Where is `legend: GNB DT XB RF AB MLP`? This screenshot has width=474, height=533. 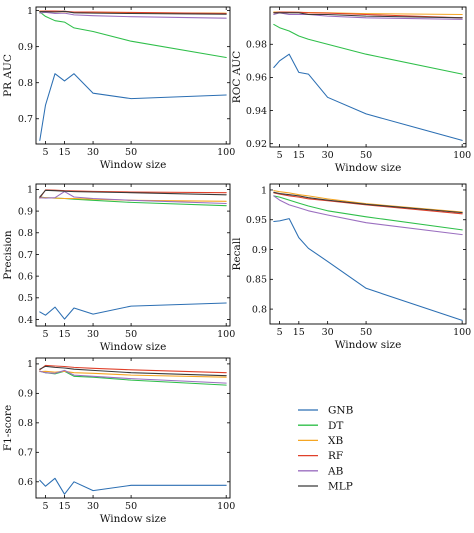
legend: GNB DT XB RF AB MLP is located at coordinates (326, 449).